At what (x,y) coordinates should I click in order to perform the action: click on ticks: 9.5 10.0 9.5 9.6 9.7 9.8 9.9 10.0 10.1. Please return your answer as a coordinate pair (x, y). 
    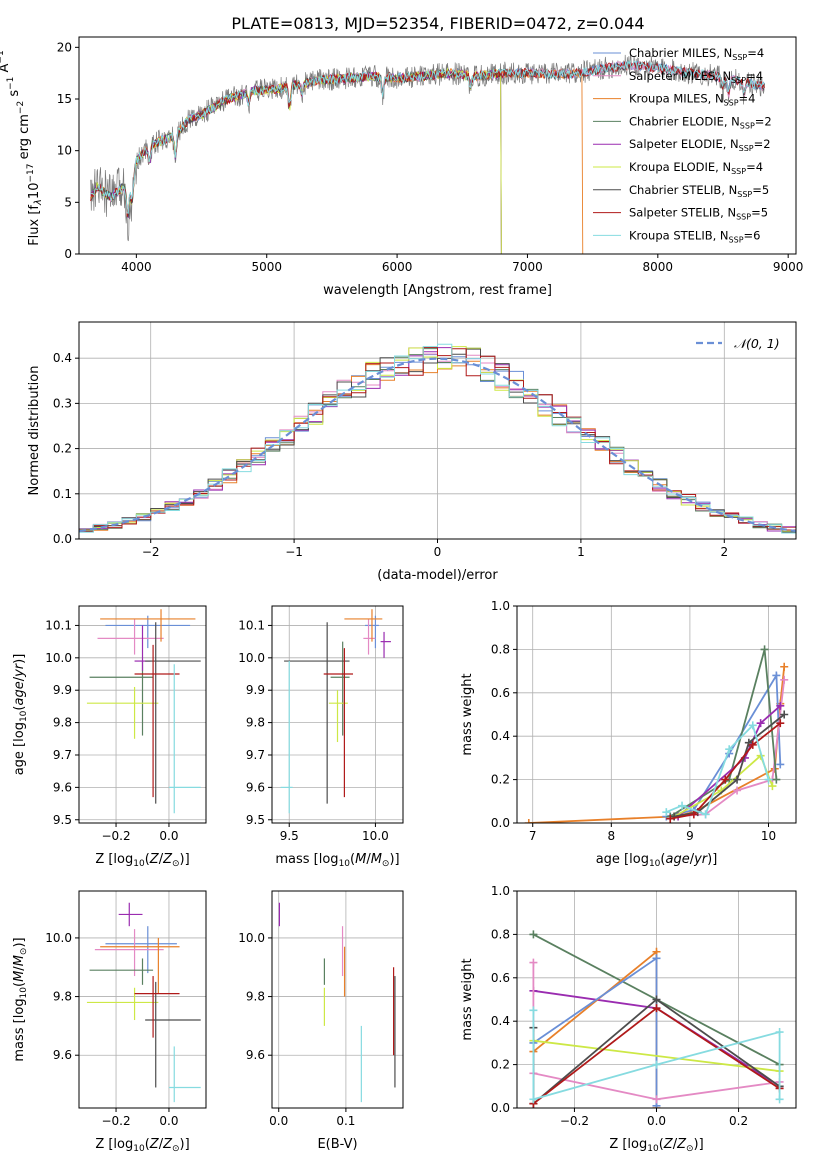
    Looking at the image, I should click on (313, 730).